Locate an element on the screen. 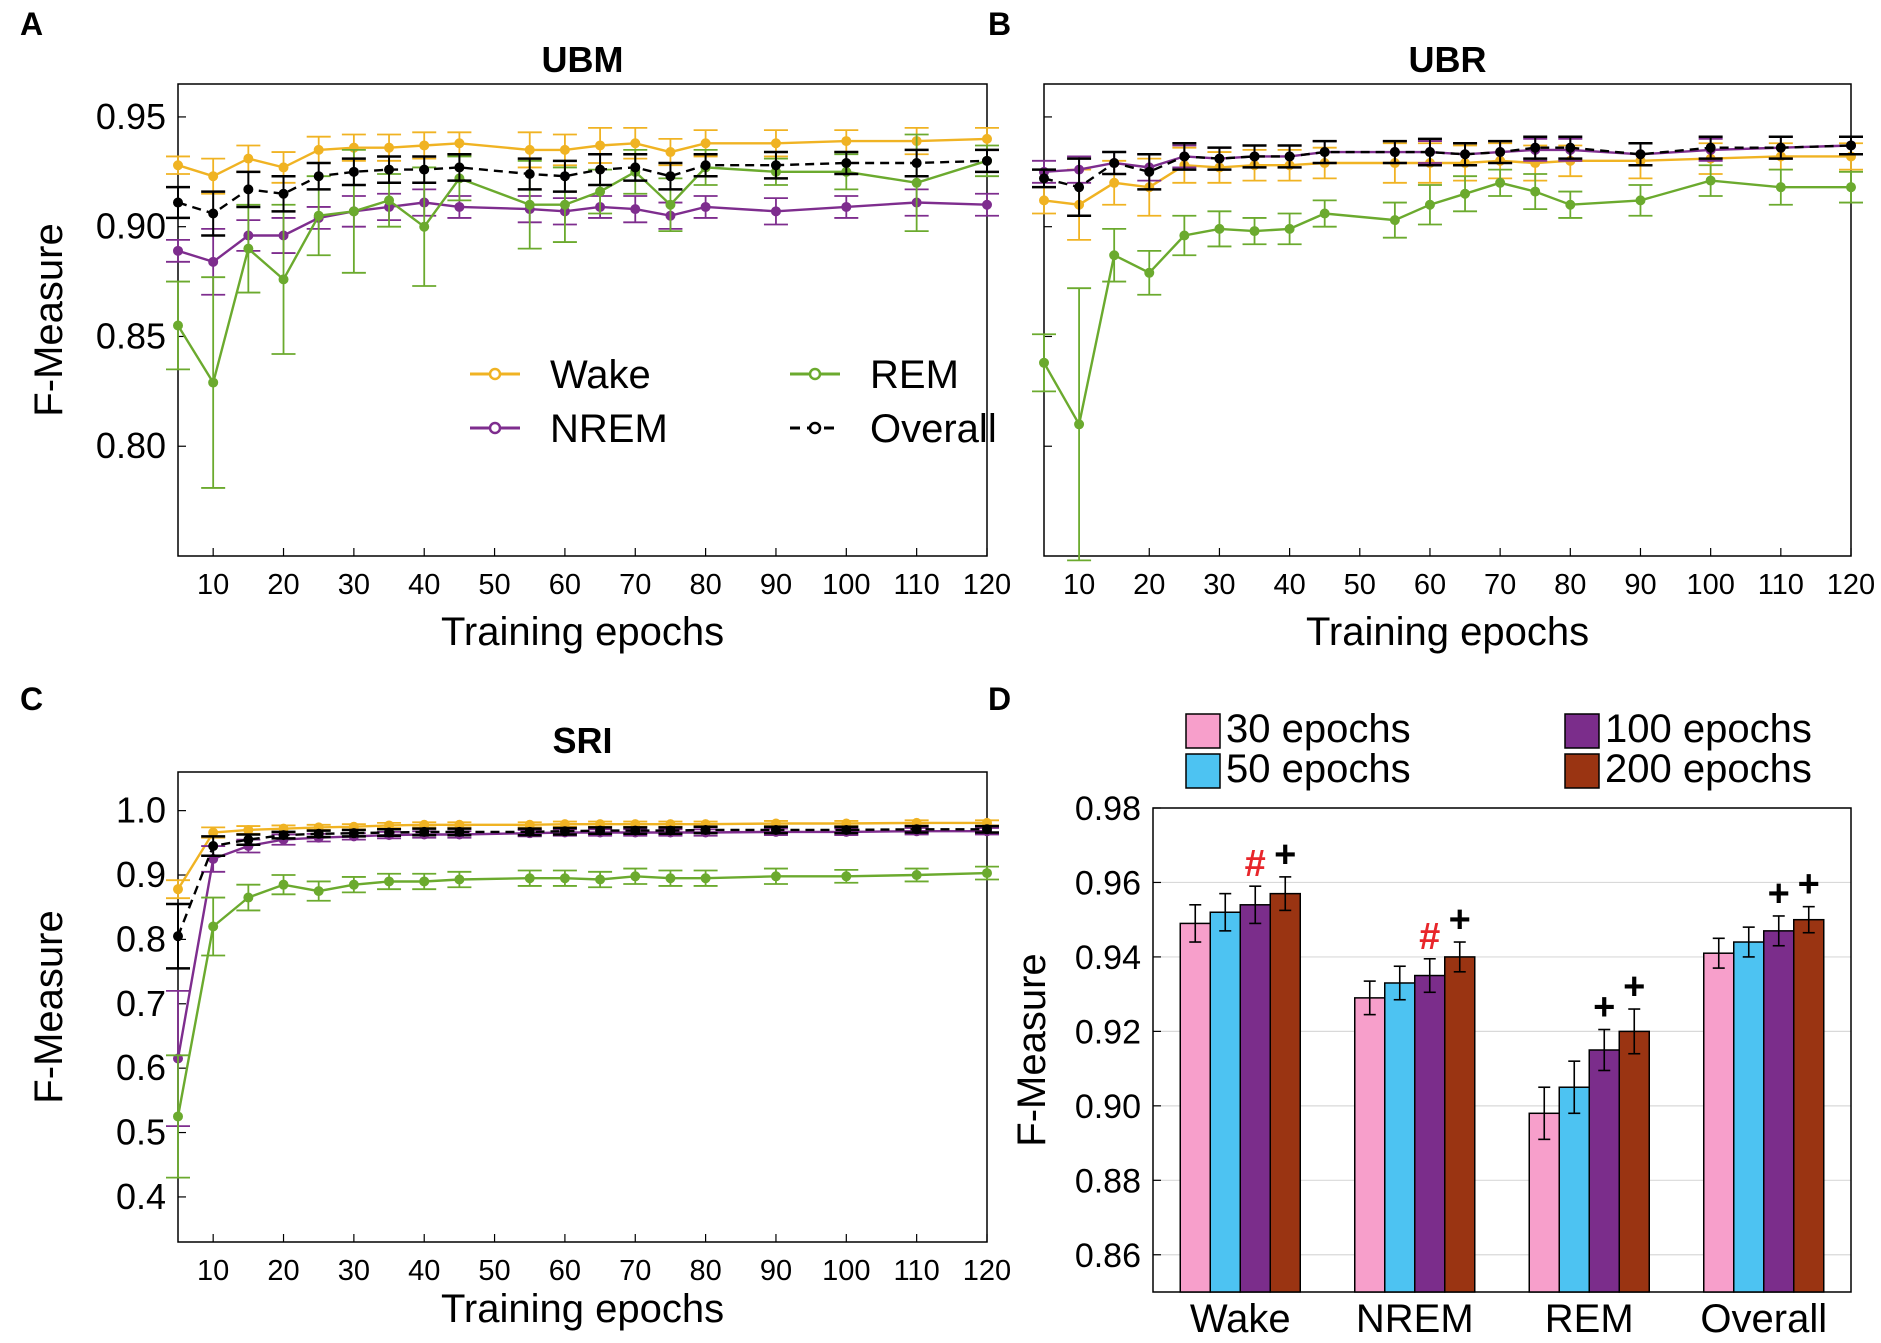  x-tick-label: 120 is located at coordinates (987, 1271).